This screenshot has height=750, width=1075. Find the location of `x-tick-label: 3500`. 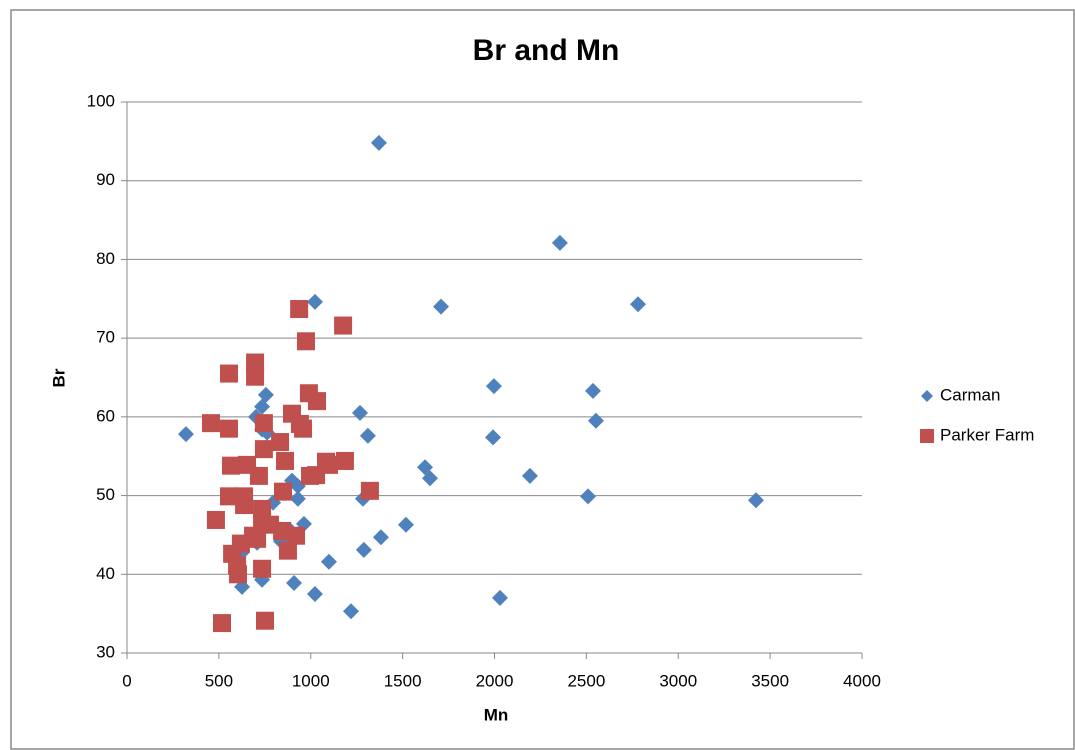

x-tick-label: 3500 is located at coordinates (770, 680).